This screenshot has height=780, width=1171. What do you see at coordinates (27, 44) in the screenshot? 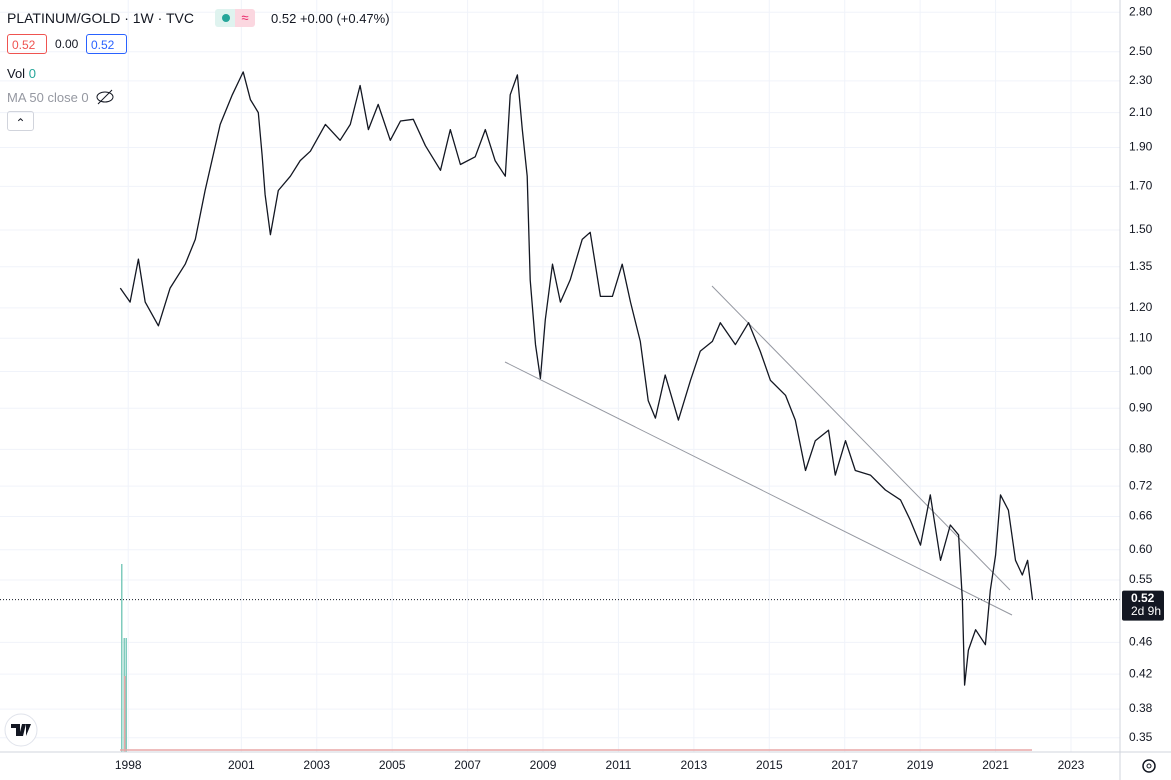
I see `bid-box: 0.52` at bounding box center [27, 44].